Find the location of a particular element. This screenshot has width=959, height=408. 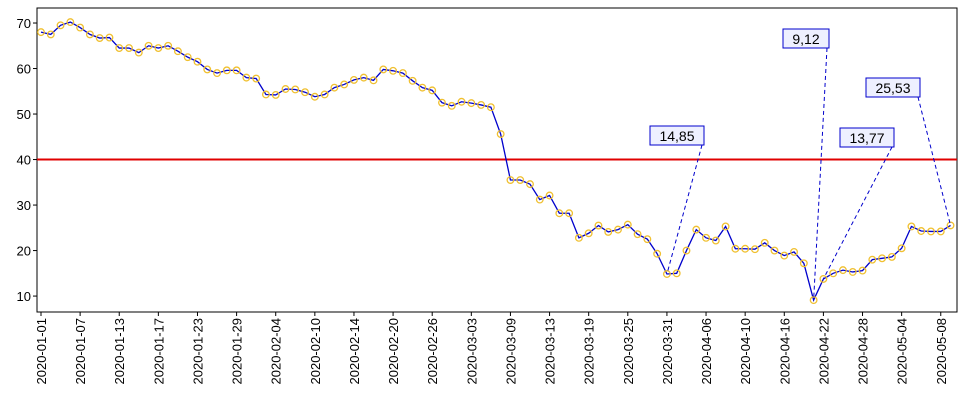

x-tick-label: 2020-04-16 is located at coordinates (784, 351).